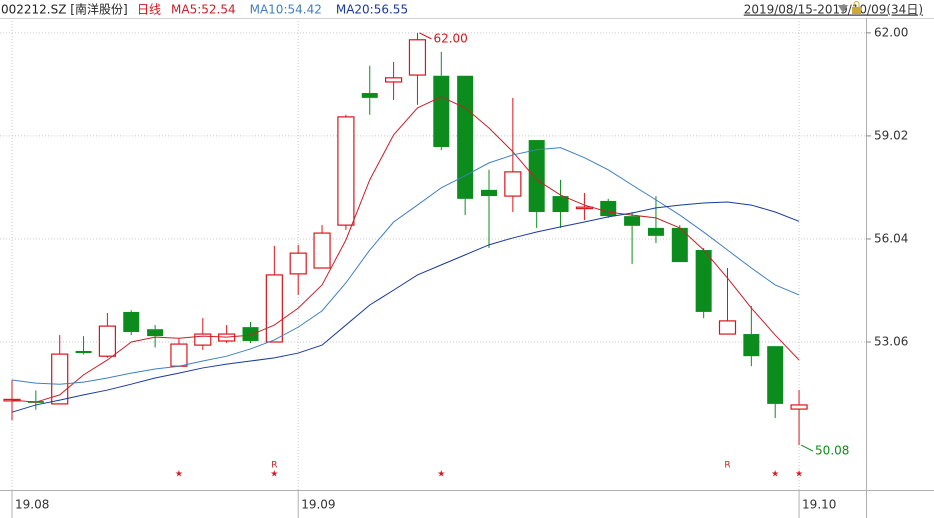 This screenshot has height=518, width=934. Describe the element at coordinates (856, 10) in the screenshot. I see `lock-icon` at that location.